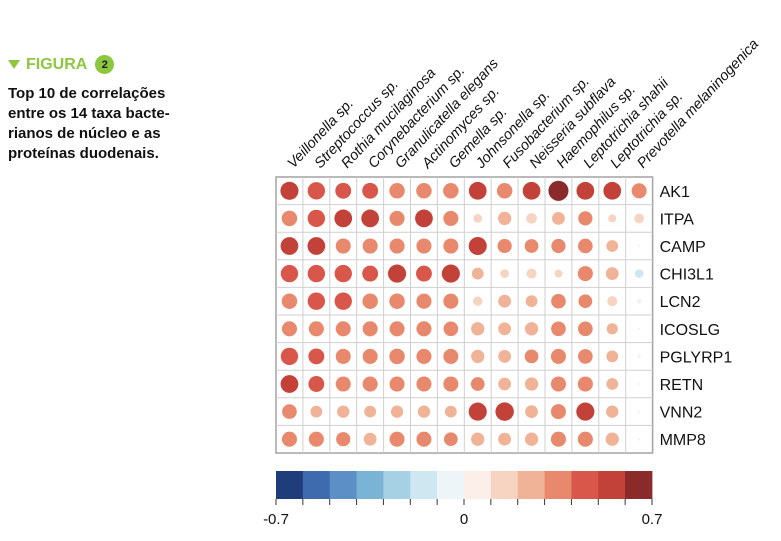  Describe the element at coordinates (89, 113) in the screenshot. I see `caption-line: entre os 14 taxa bacte-` at that location.